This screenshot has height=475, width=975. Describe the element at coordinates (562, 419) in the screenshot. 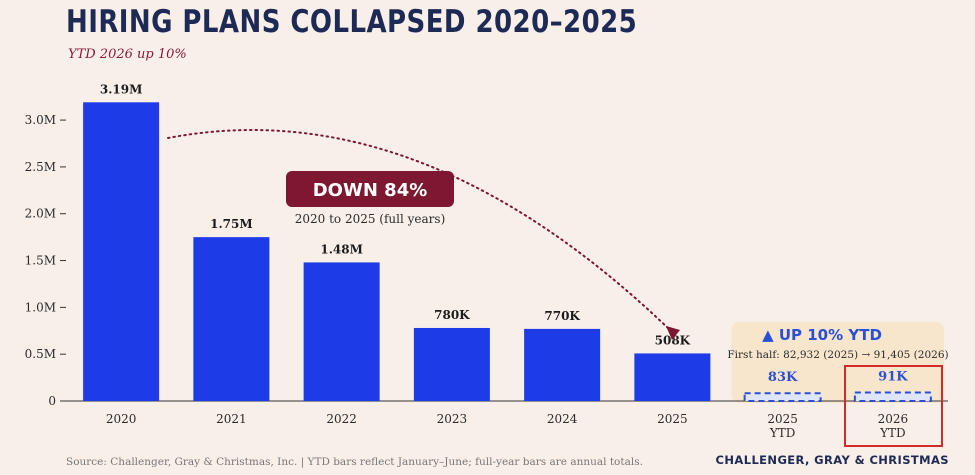

I see `x-tick-label: 2024` at that location.